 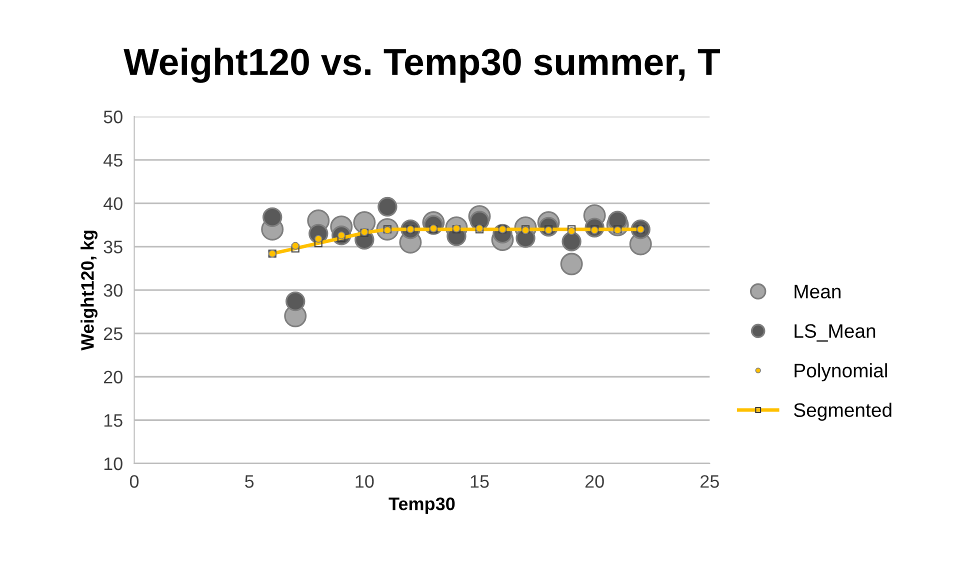 What do you see at coordinates (113, 420) in the screenshot?
I see `y-tick-label: 15` at bounding box center [113, 420].